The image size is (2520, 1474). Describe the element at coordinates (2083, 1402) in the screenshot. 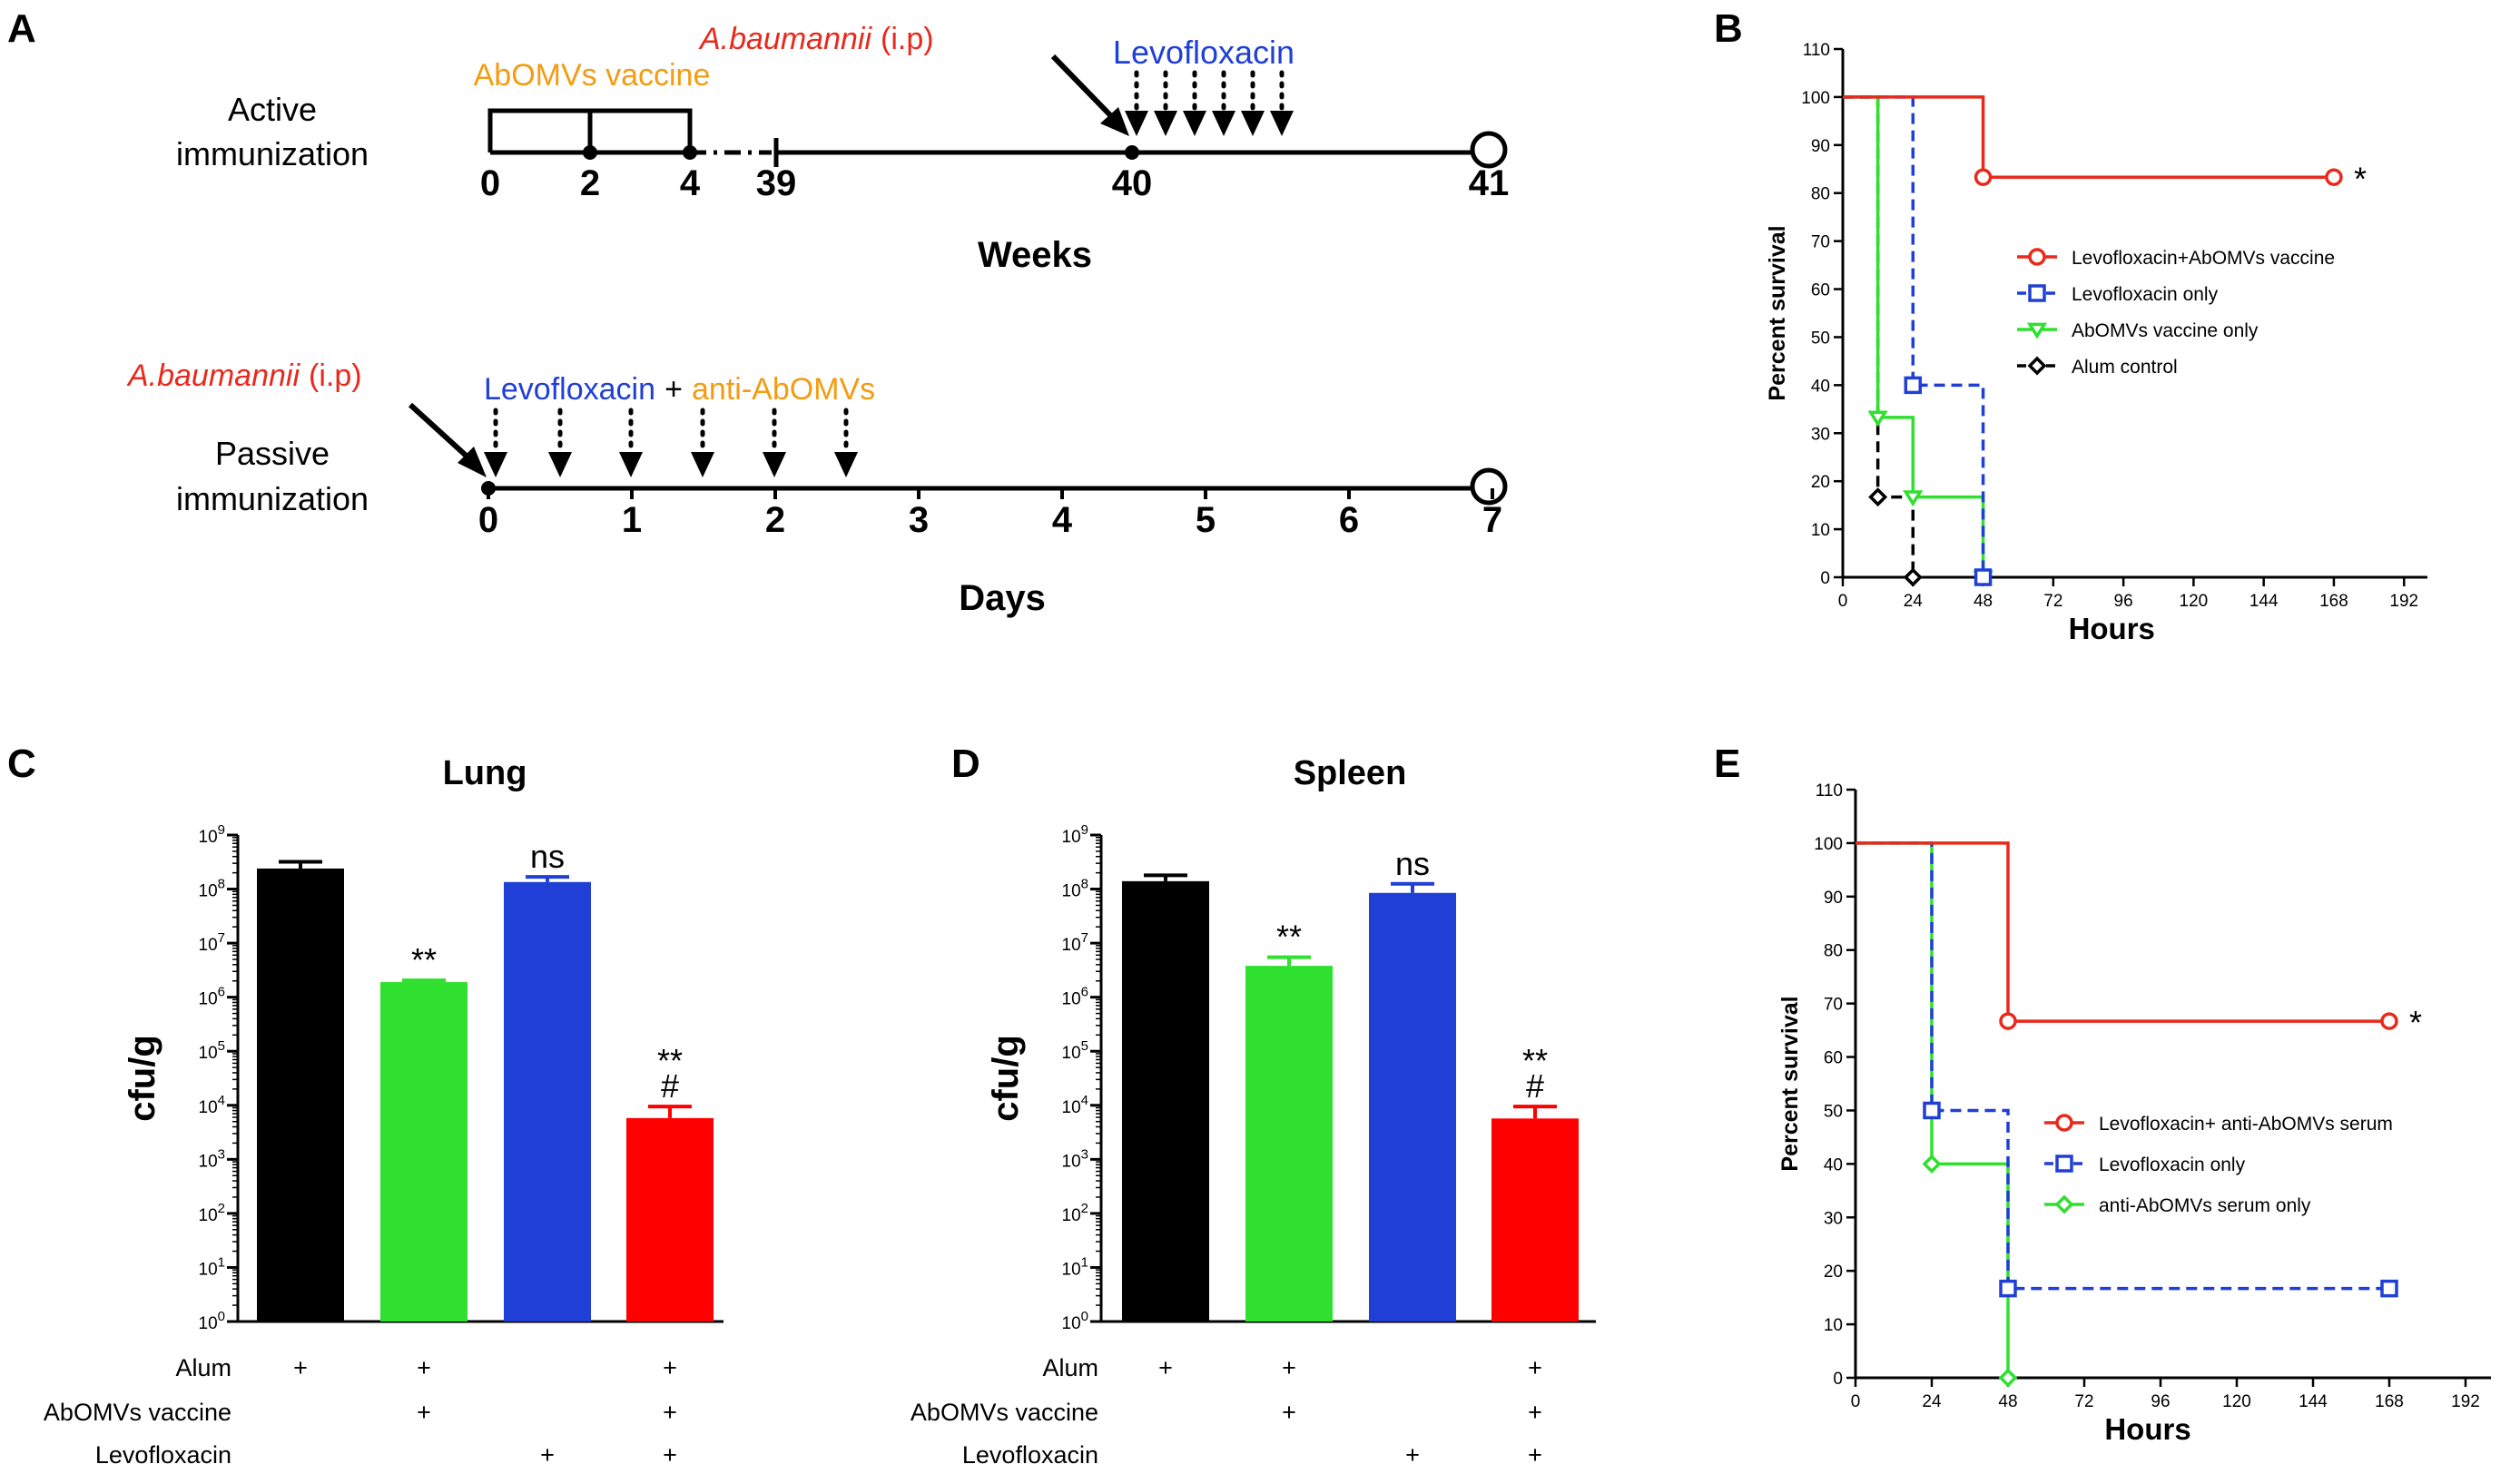

I see `x-tick-label: 72` at that location.